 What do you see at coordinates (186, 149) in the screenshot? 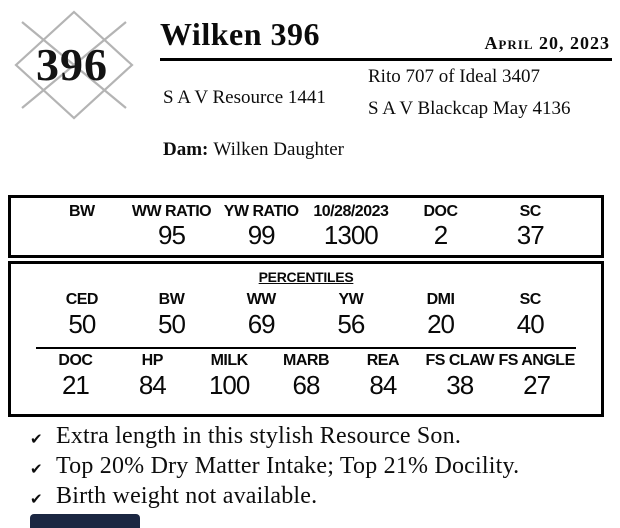
I see `dam-label: Dam:` at bounding box center [186, 149].